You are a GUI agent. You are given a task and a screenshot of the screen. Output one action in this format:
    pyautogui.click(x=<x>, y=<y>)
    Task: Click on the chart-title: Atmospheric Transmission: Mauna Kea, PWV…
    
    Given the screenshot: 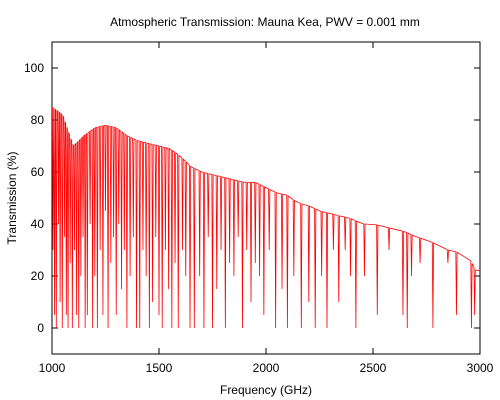 What is the action you would take?
    pyautogui.click(x=265, y=22)
    